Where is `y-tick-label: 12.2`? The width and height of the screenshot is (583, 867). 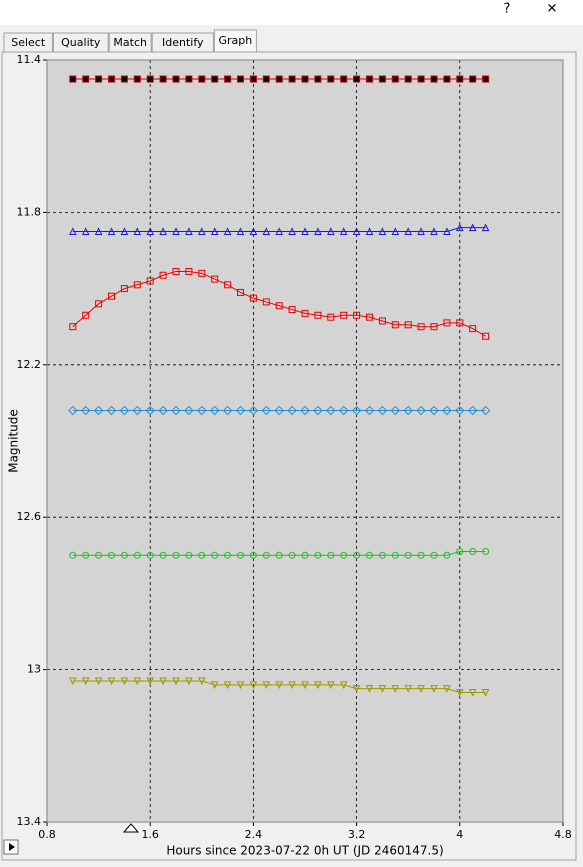 y-tick-label: 12.2 is located at coordinates (29, 364).